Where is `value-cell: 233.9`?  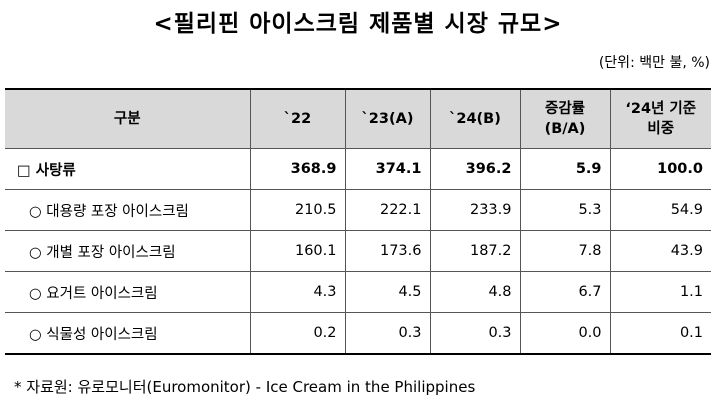
value-cell: 233.9 is located at coordinates (475, 210).